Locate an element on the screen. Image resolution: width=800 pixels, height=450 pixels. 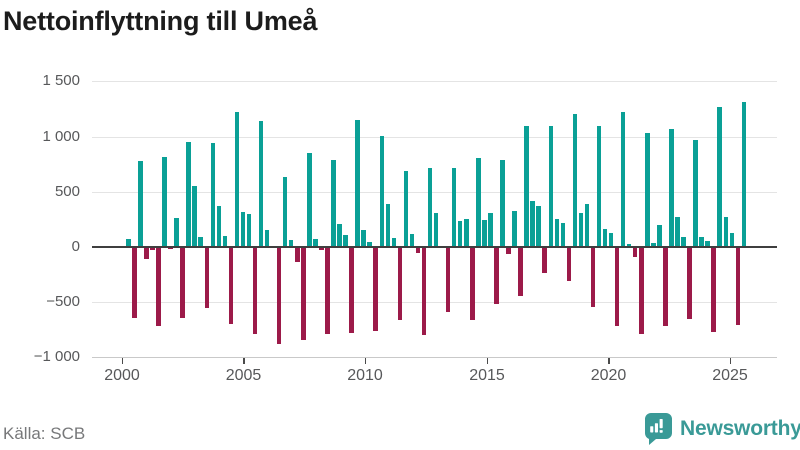
bar-2022Q2 is located at coordinates (665, 286).